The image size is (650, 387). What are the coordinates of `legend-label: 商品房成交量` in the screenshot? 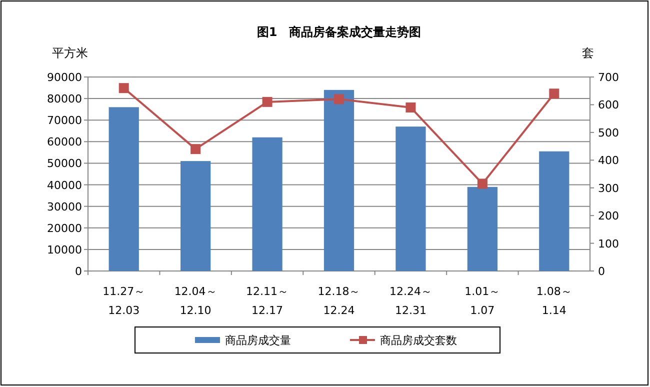 It's located at (258, 340).